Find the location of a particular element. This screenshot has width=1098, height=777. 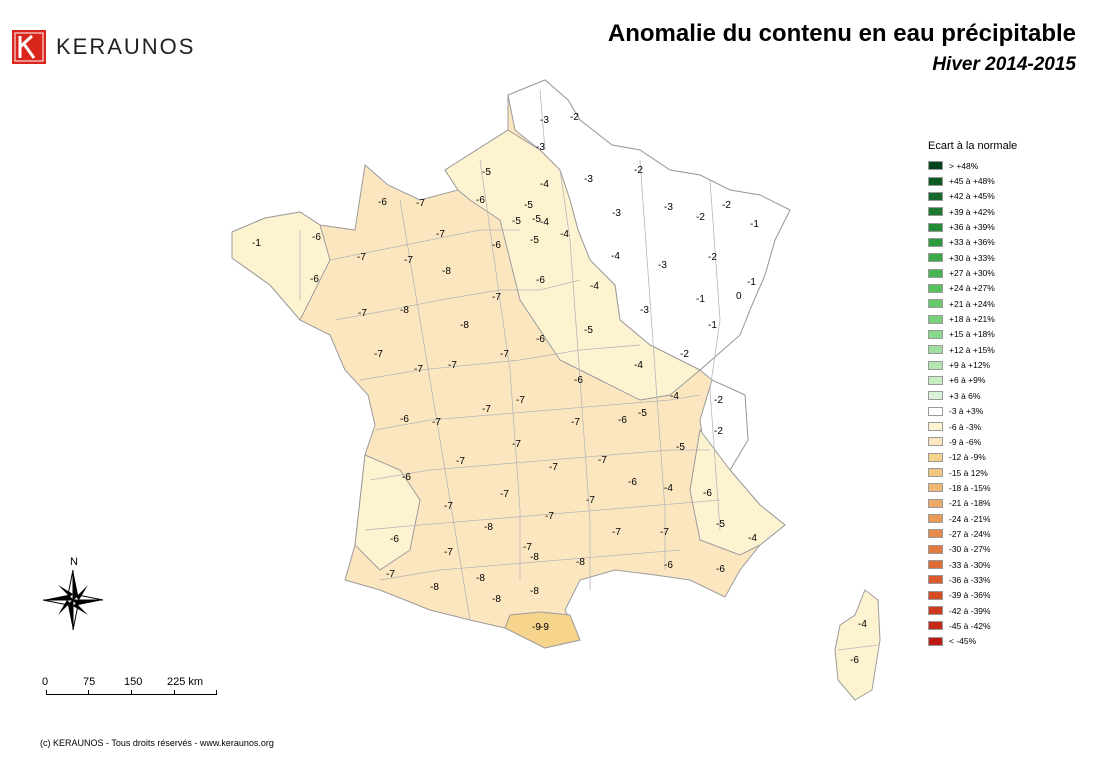

scale-tick-0: 0 is located at coordinates (45, 682).